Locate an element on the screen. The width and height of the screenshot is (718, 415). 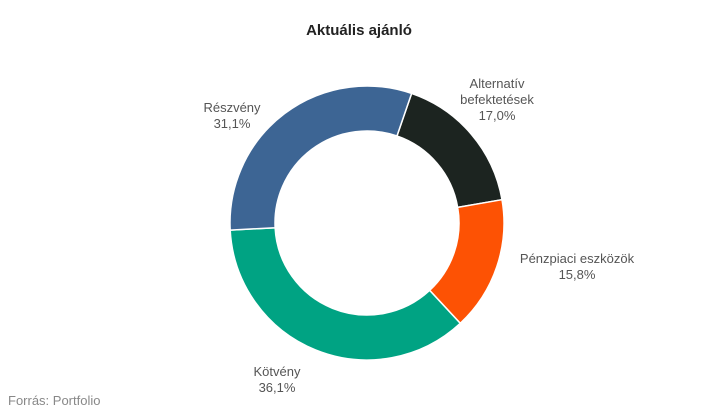
slice-value: 36,1% is located at coordinates (277, 387).